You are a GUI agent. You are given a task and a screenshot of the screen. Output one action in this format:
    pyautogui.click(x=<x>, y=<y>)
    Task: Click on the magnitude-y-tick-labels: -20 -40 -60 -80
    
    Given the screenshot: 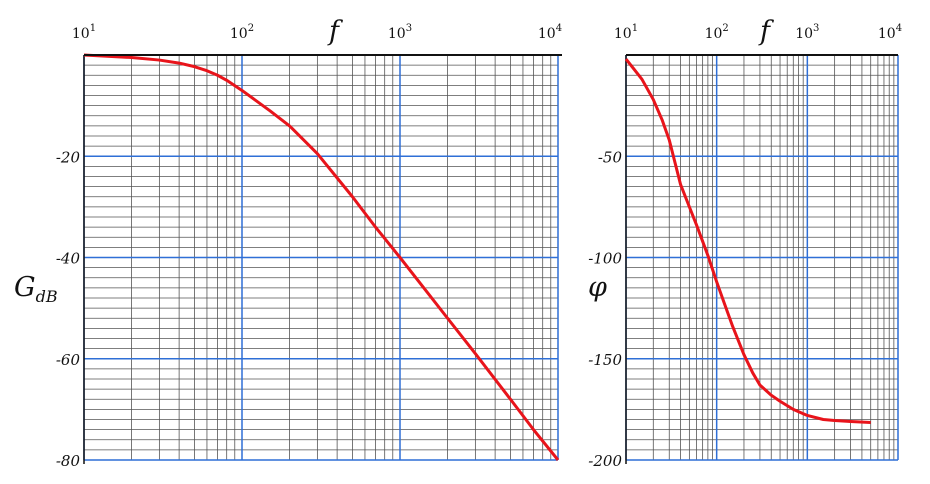 What is the action you would take?
    pyautogui.click(x=68, y=309)
    